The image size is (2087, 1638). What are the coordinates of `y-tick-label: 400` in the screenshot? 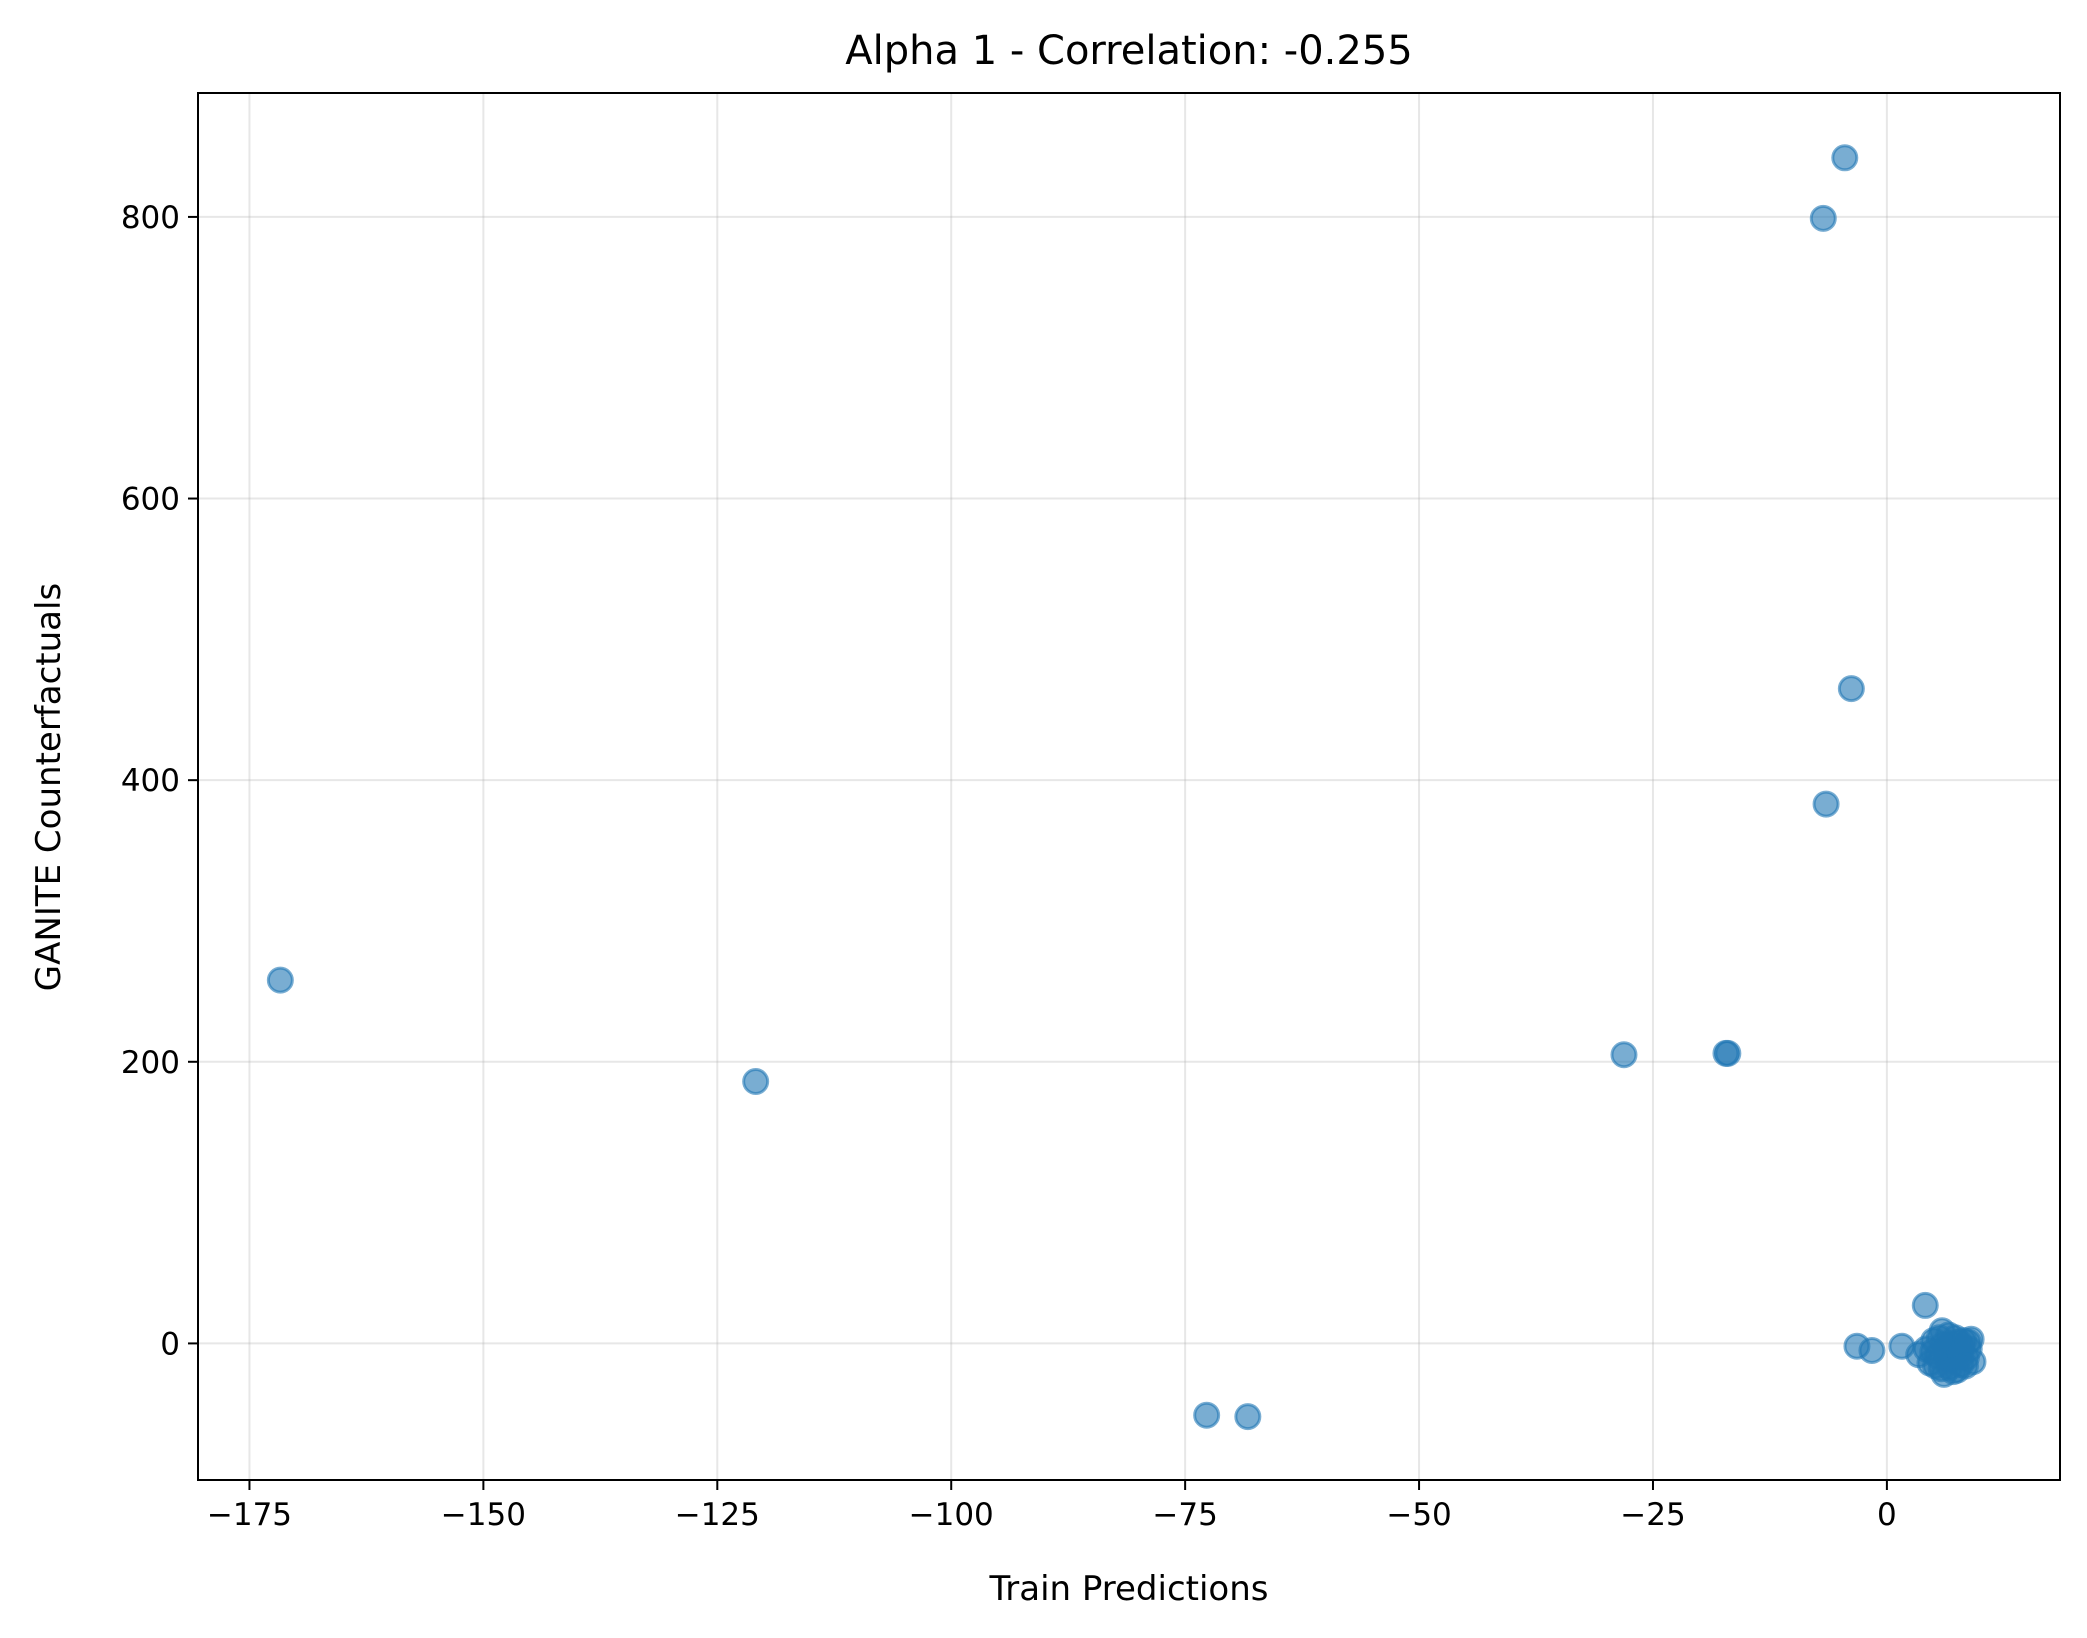 It's located at (150, 781).